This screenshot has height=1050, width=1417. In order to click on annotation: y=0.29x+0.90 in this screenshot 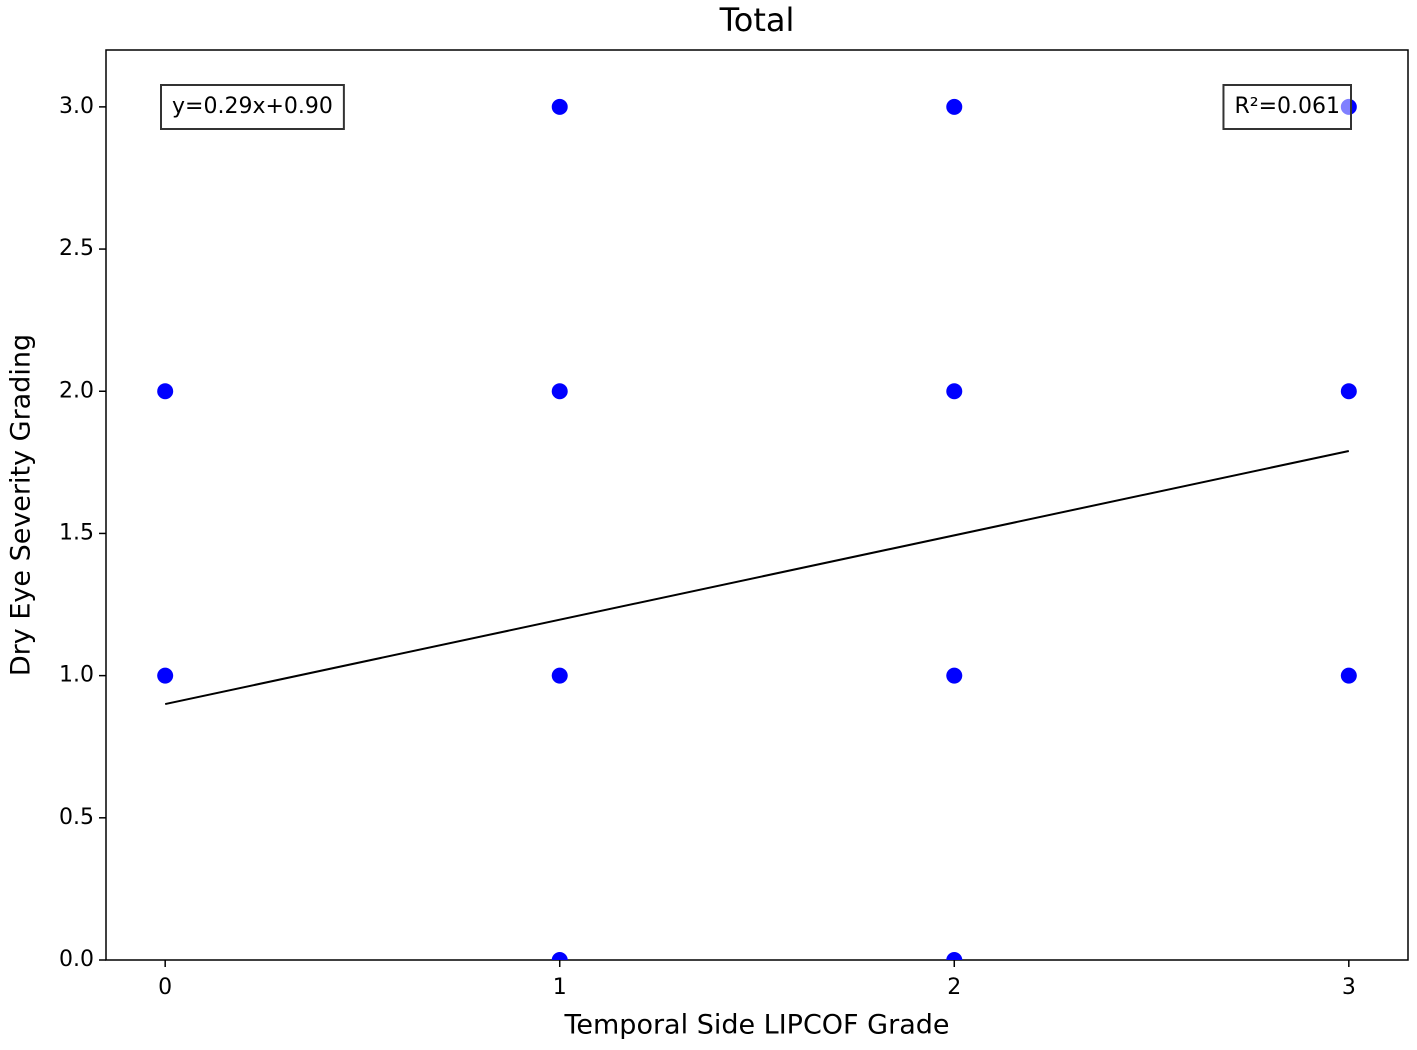, I will do `click(252, 106)`.